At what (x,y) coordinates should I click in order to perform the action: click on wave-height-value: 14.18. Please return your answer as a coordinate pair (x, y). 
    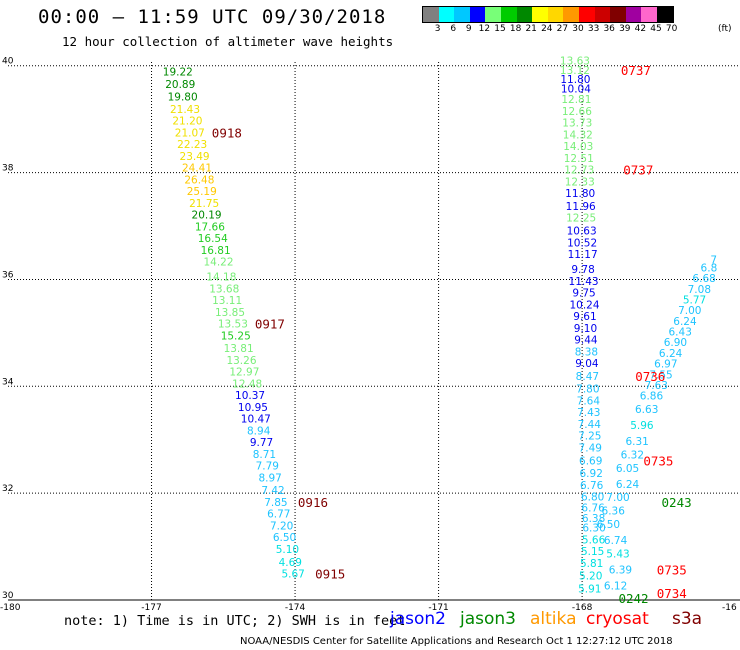
    Looking at the image, I should click on (221, 278).